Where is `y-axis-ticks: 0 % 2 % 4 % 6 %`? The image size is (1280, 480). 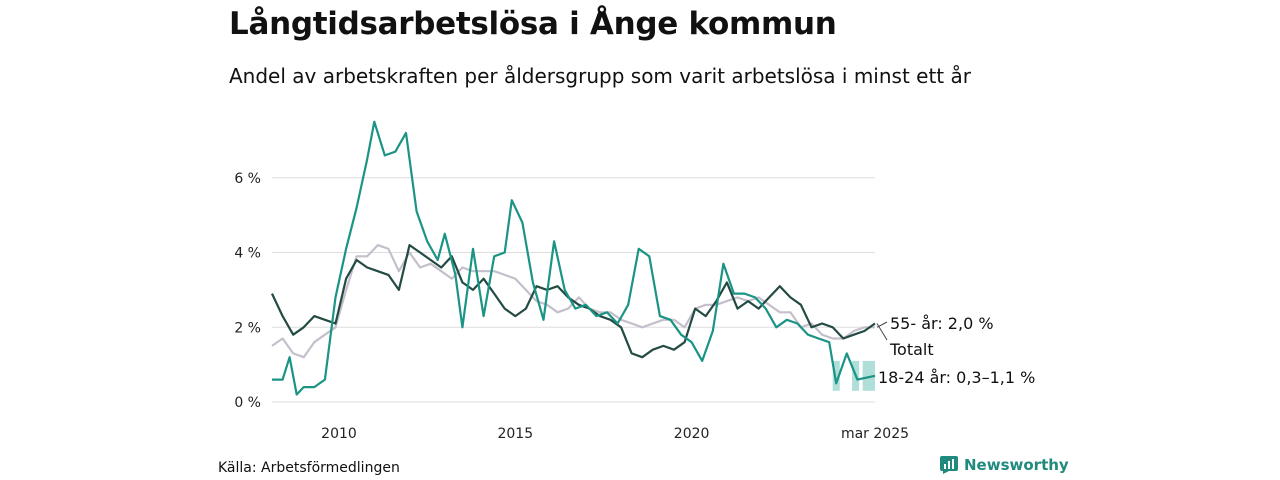 y-axis-ticks: 0 % 2 % 4 % 6 % is located at coordinates (247, 291).